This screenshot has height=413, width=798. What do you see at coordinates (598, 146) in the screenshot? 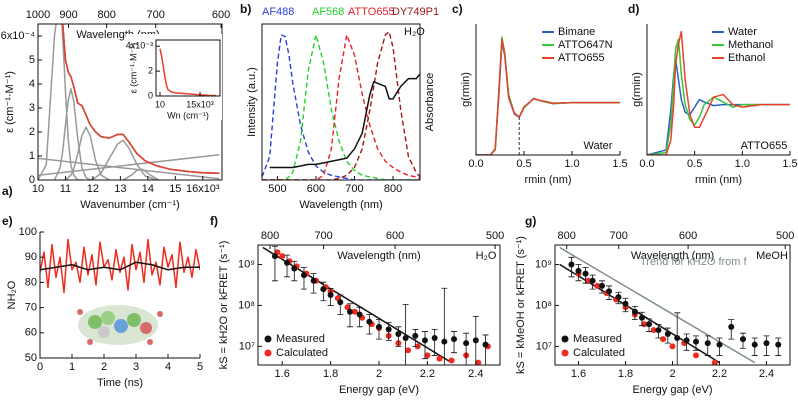
I see `annotation: Water` at bounding box center [598, 146].